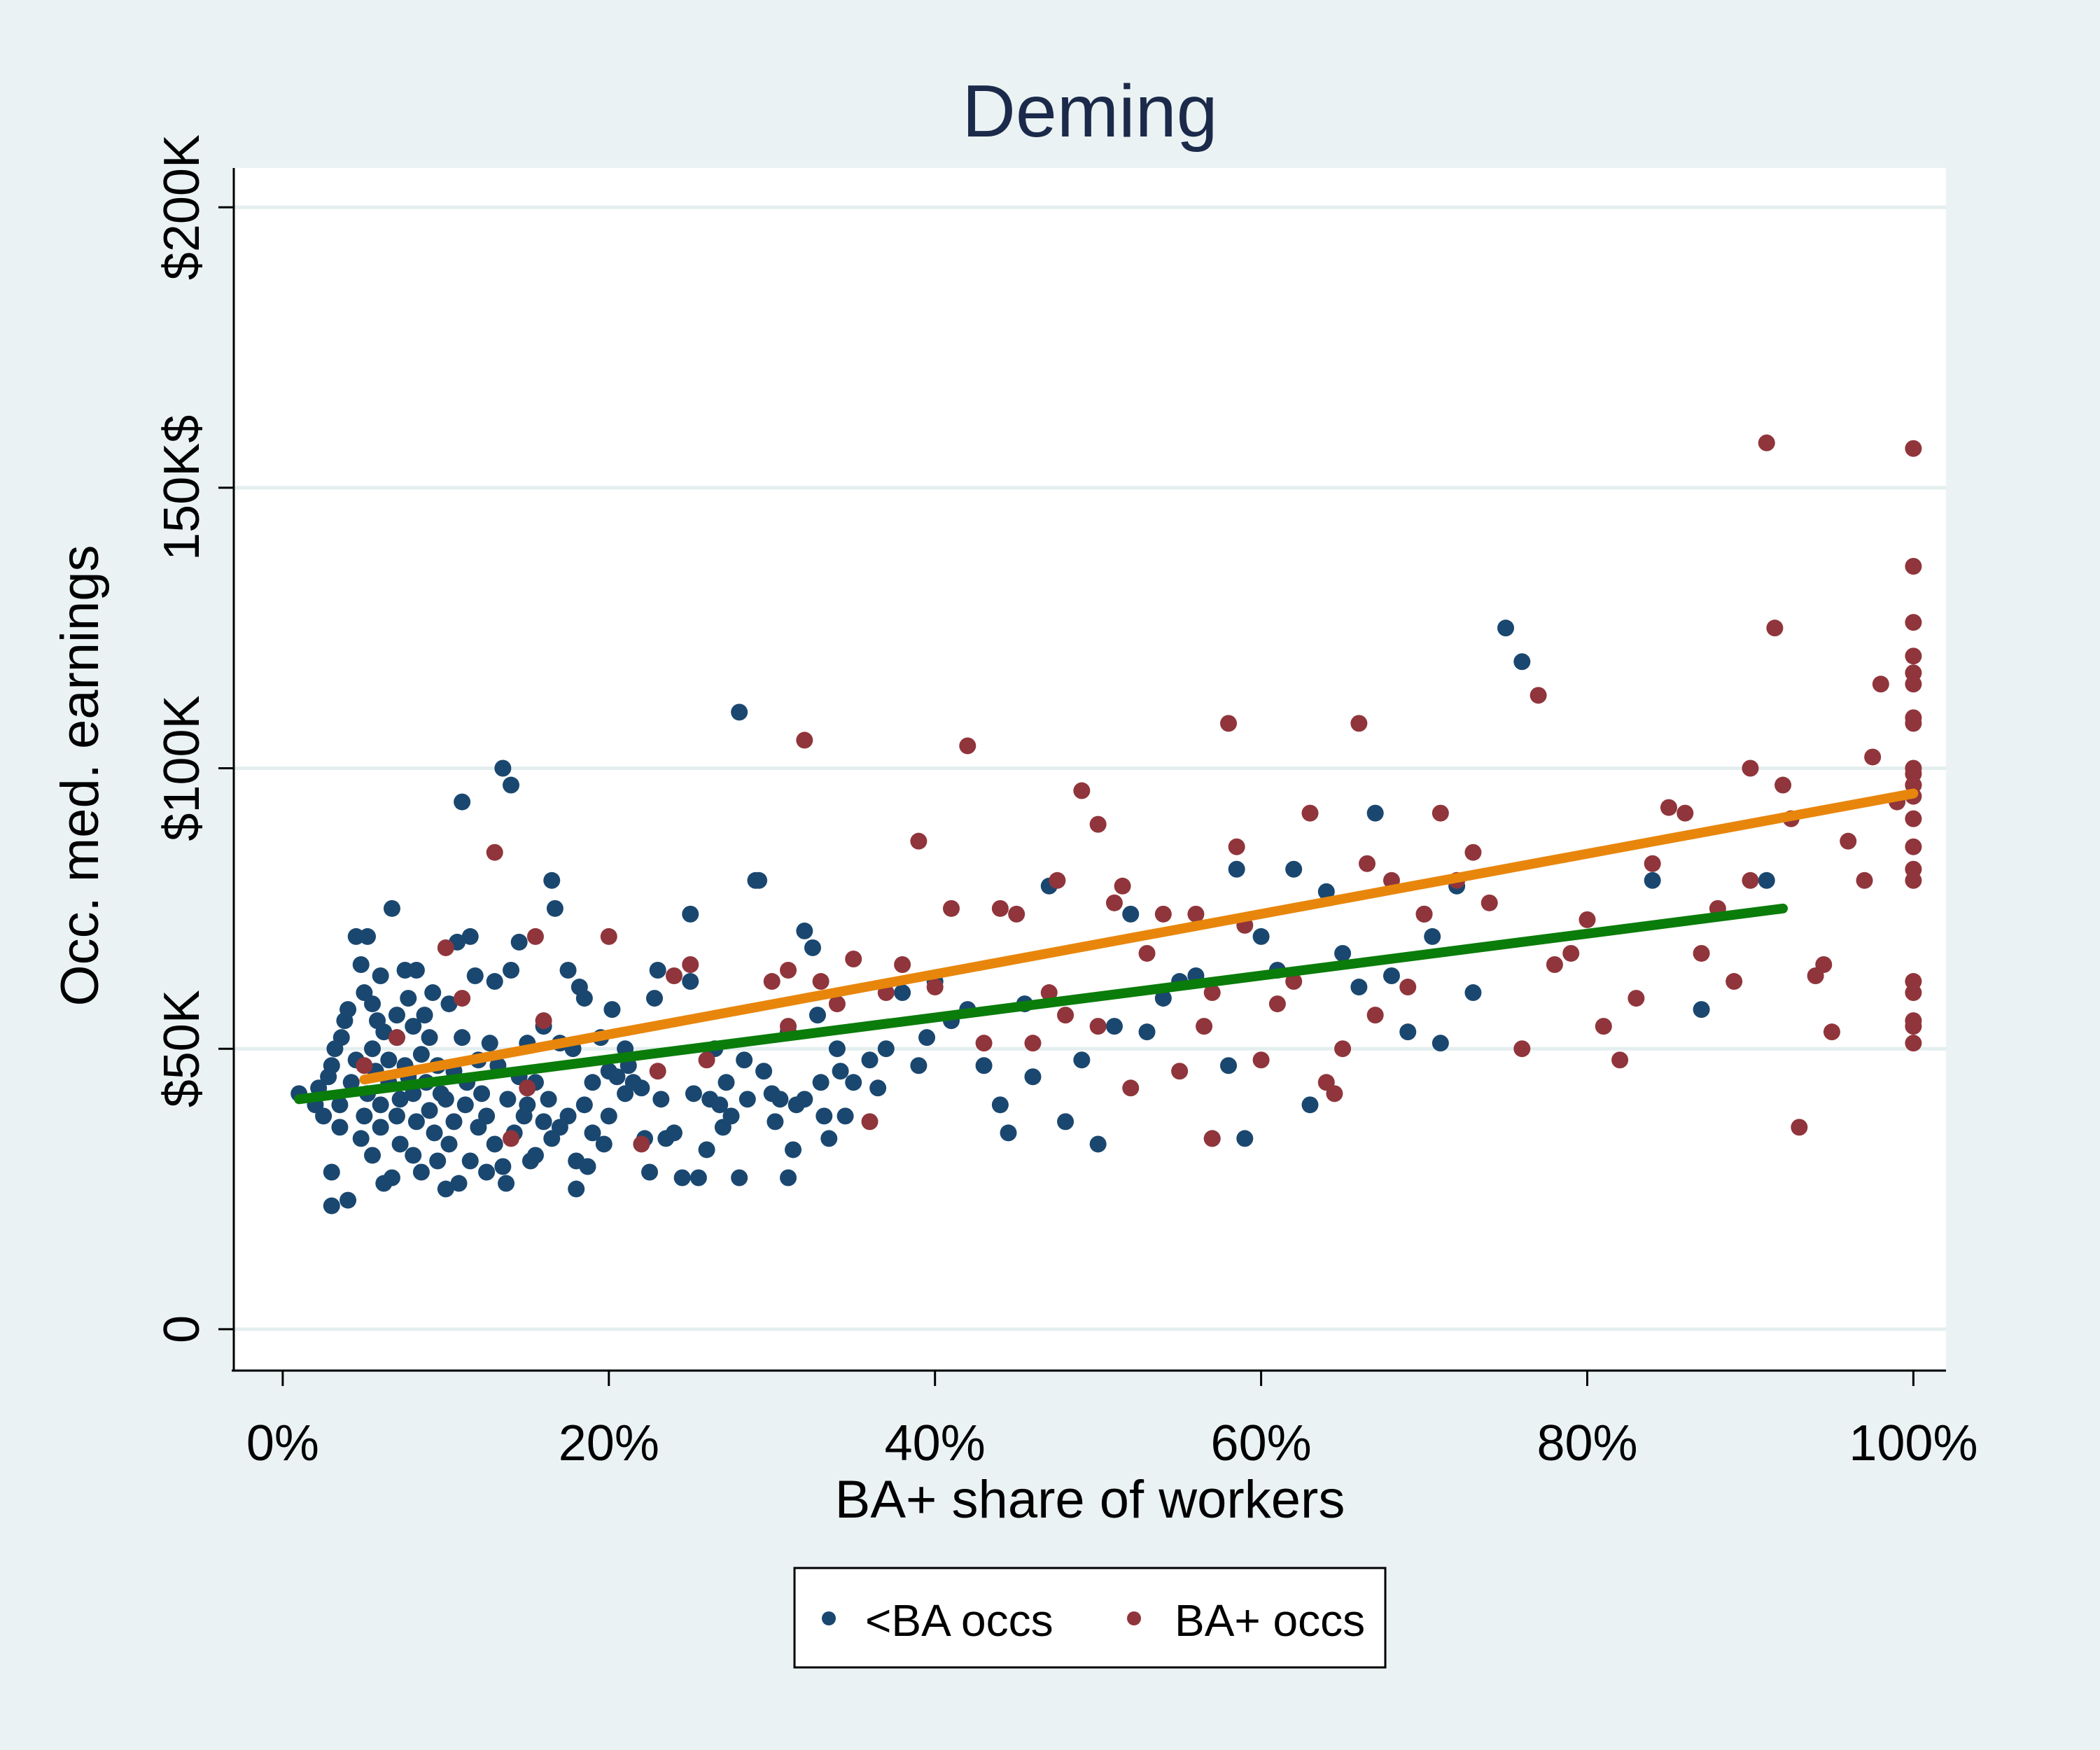 This screenshot has height=1750, width=2100. Describe the element at coordinates (194, 738) in the screenshot. I see `y-ticks: 0 $50K $100K 150K$ $200K` at that location.